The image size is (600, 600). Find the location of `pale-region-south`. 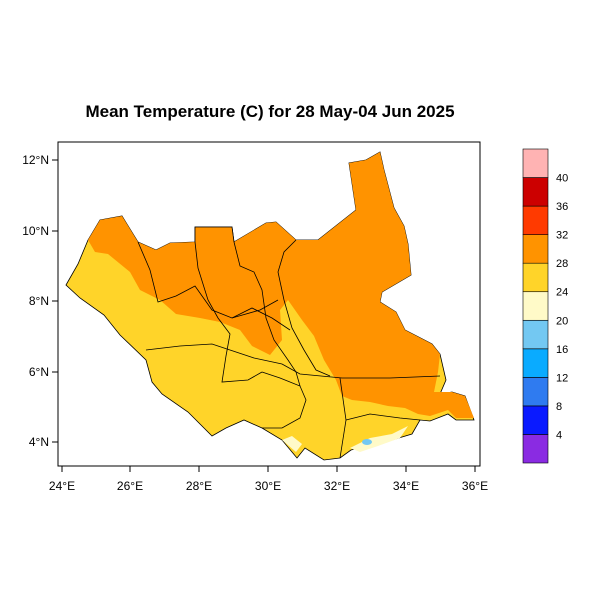

pale-region-south is located at coordinates (379, 439).